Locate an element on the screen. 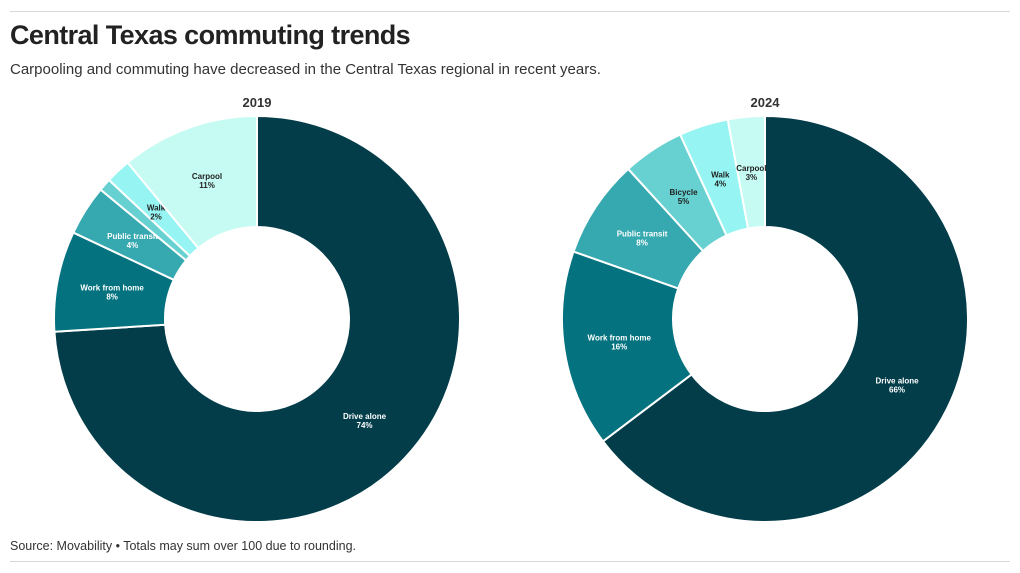 The width and height of the screenshot is (1020, 573). slice-label-drive-alone: Drive alone 66% is located at coordinates (897, 386).